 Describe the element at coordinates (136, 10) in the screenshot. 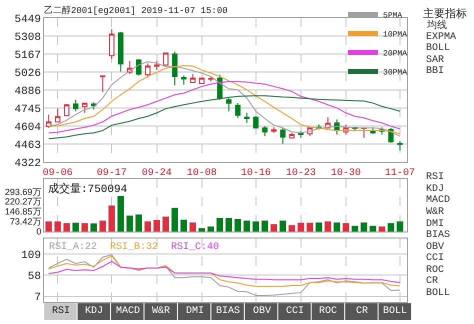

I see `chart-title: 乙二醇2001[eg2001] 2019-11-07 15:00` at that location.